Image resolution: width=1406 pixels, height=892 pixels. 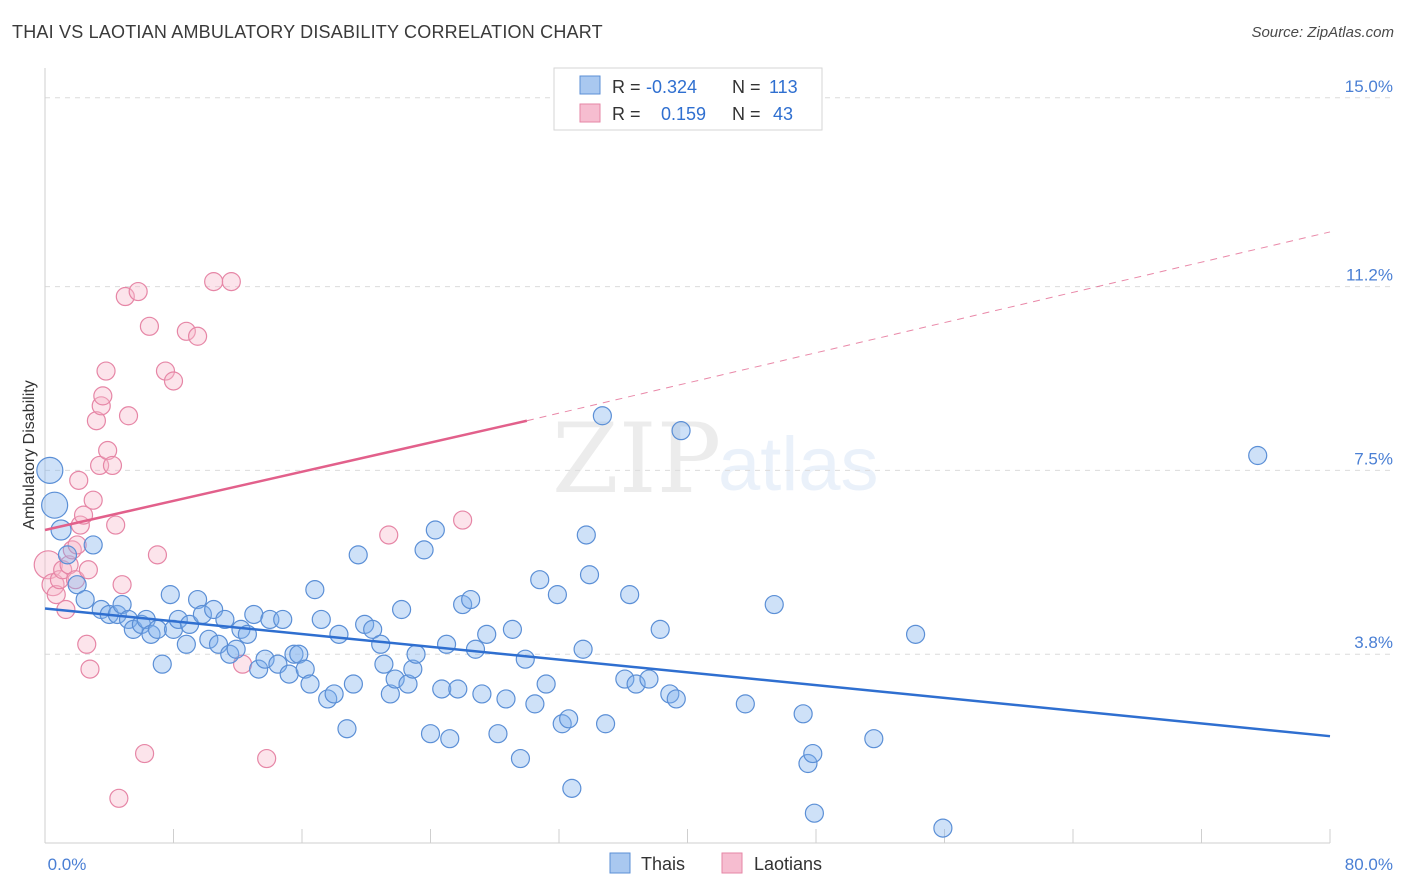 What do you see at coordinates (928, 326) in the screenshot?
I see `trend-extension-laotians` at bounding box center [928, 326].